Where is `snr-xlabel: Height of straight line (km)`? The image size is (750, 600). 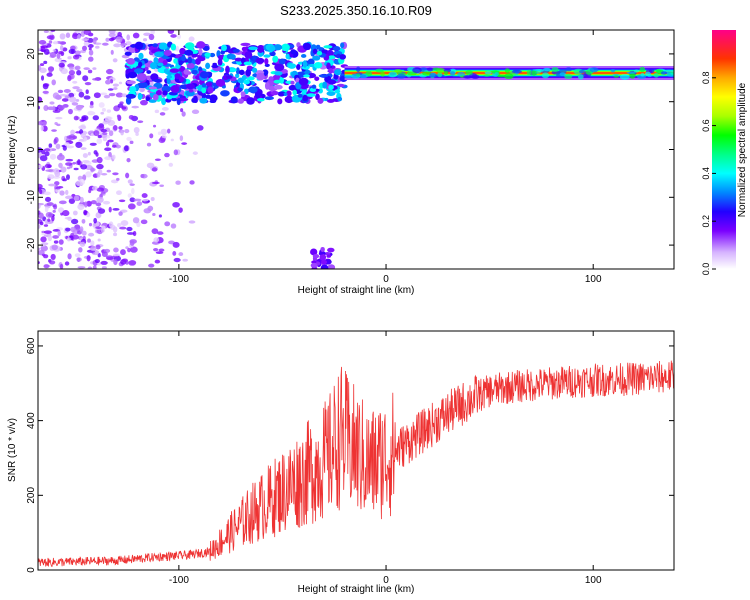 snr-xlabel: Height of straight line (km) is located at coordinates (356, 589).